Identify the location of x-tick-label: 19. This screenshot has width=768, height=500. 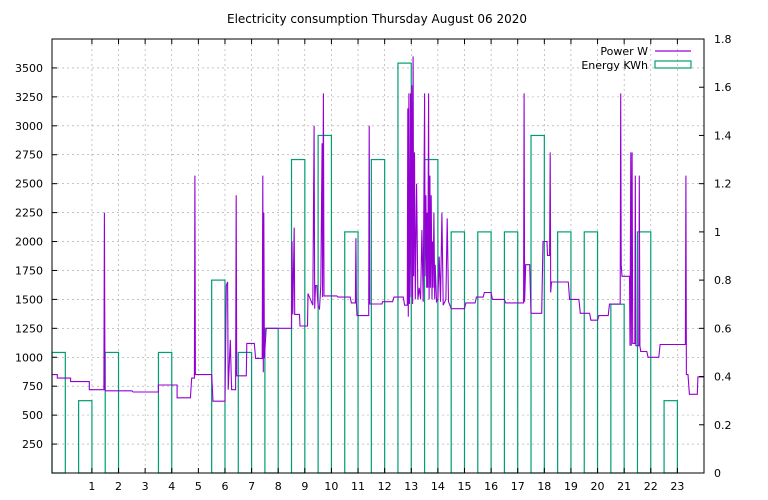
(571, 486).